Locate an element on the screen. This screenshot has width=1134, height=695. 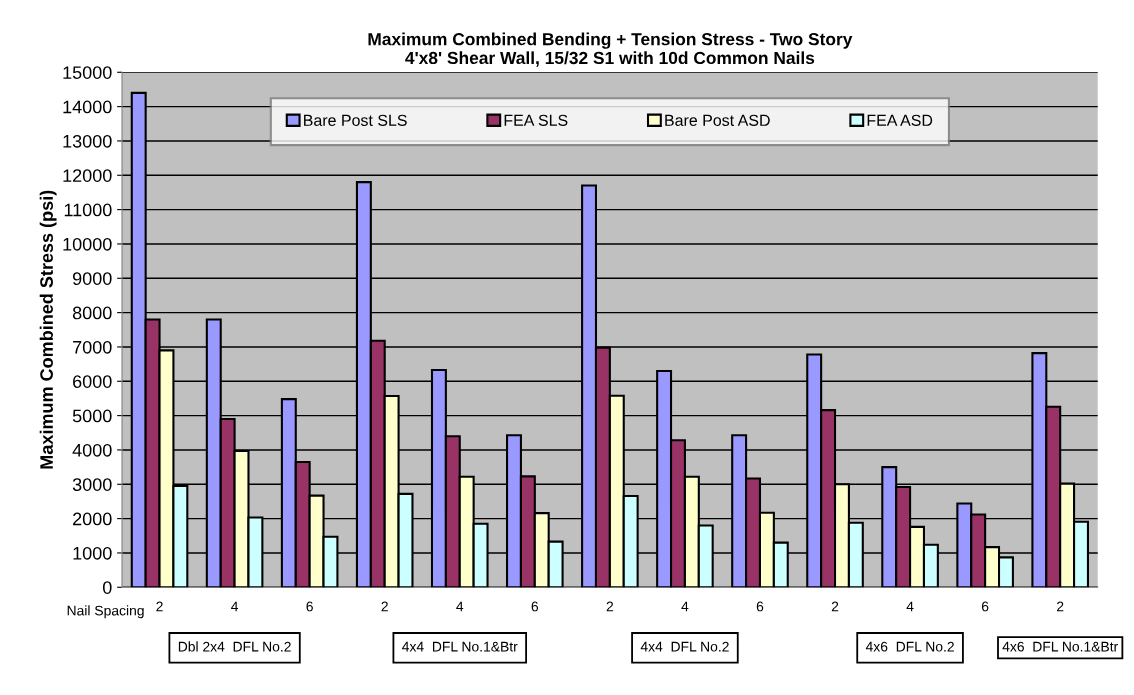
y-tick-label: 9000 is located at coordinates (92, 278).